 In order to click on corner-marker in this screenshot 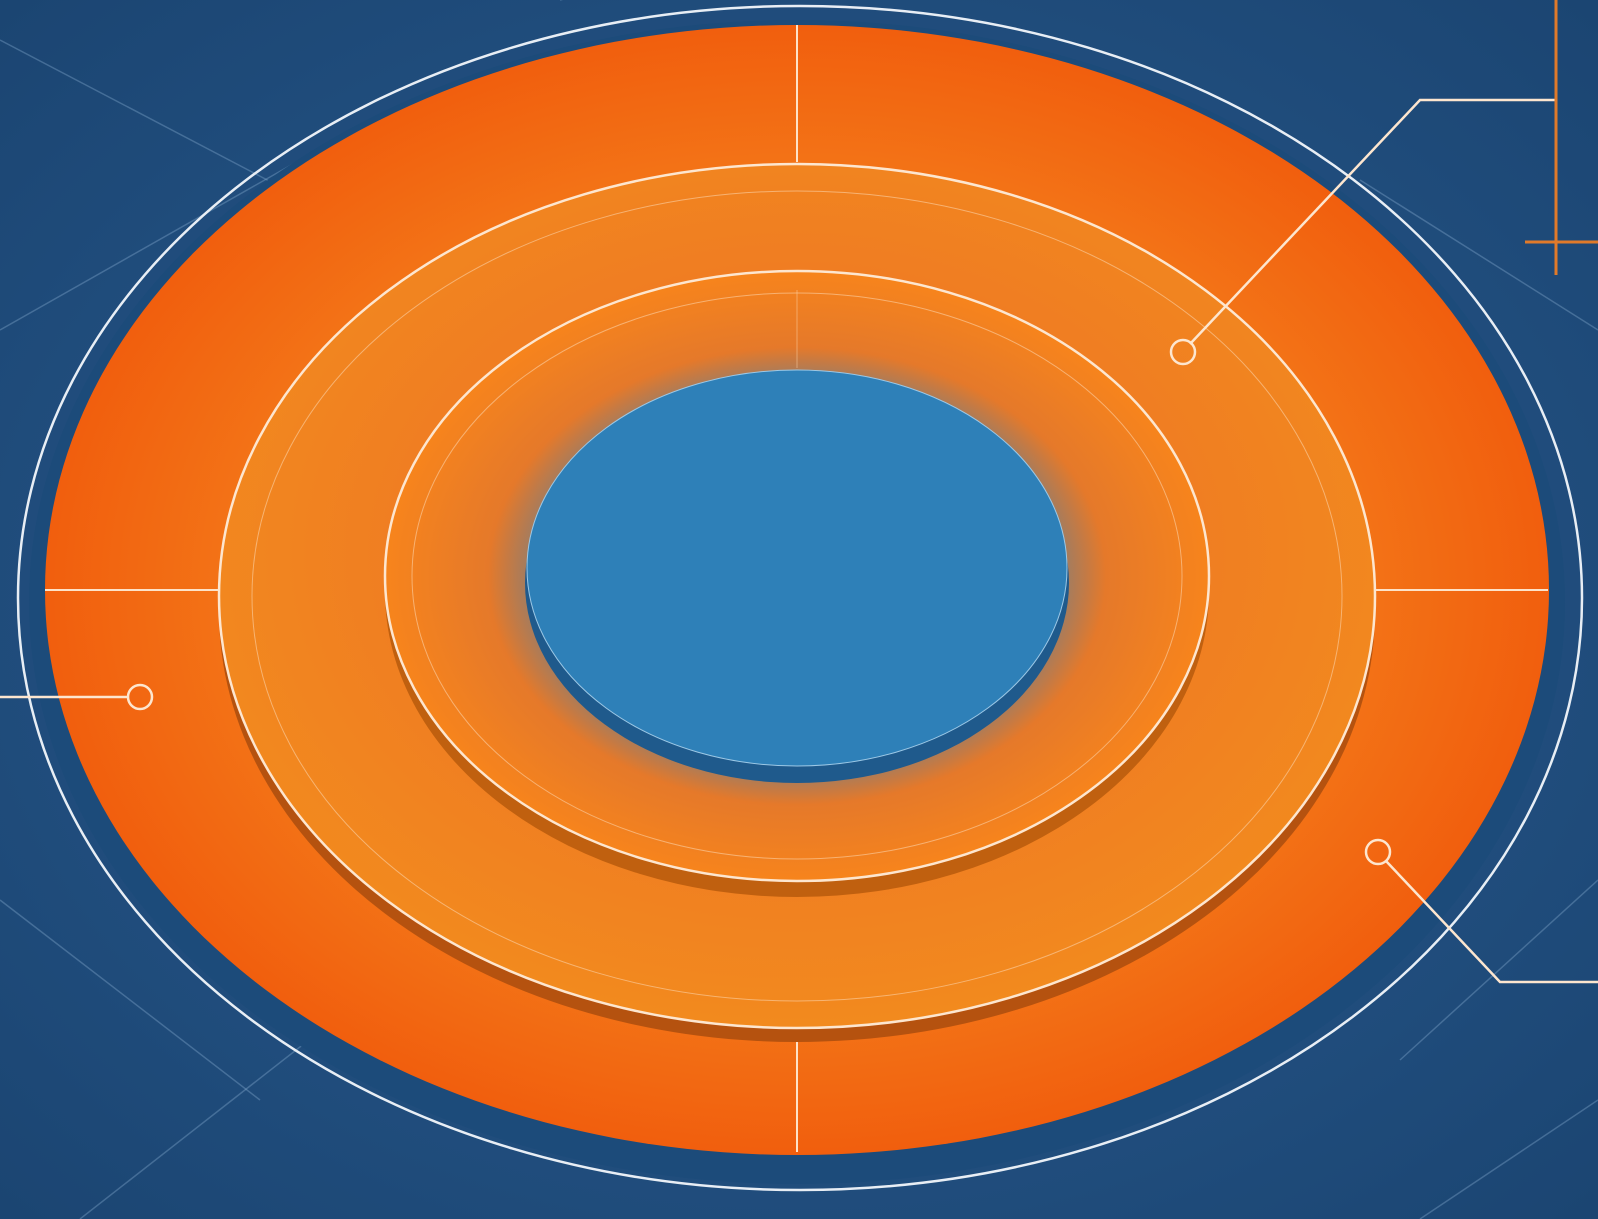, I will do `click(1561, 137)`.